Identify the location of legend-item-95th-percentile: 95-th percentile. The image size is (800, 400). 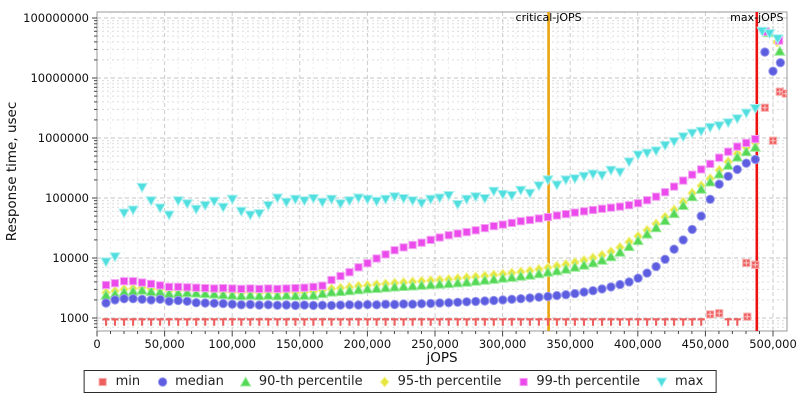
(440, 381).